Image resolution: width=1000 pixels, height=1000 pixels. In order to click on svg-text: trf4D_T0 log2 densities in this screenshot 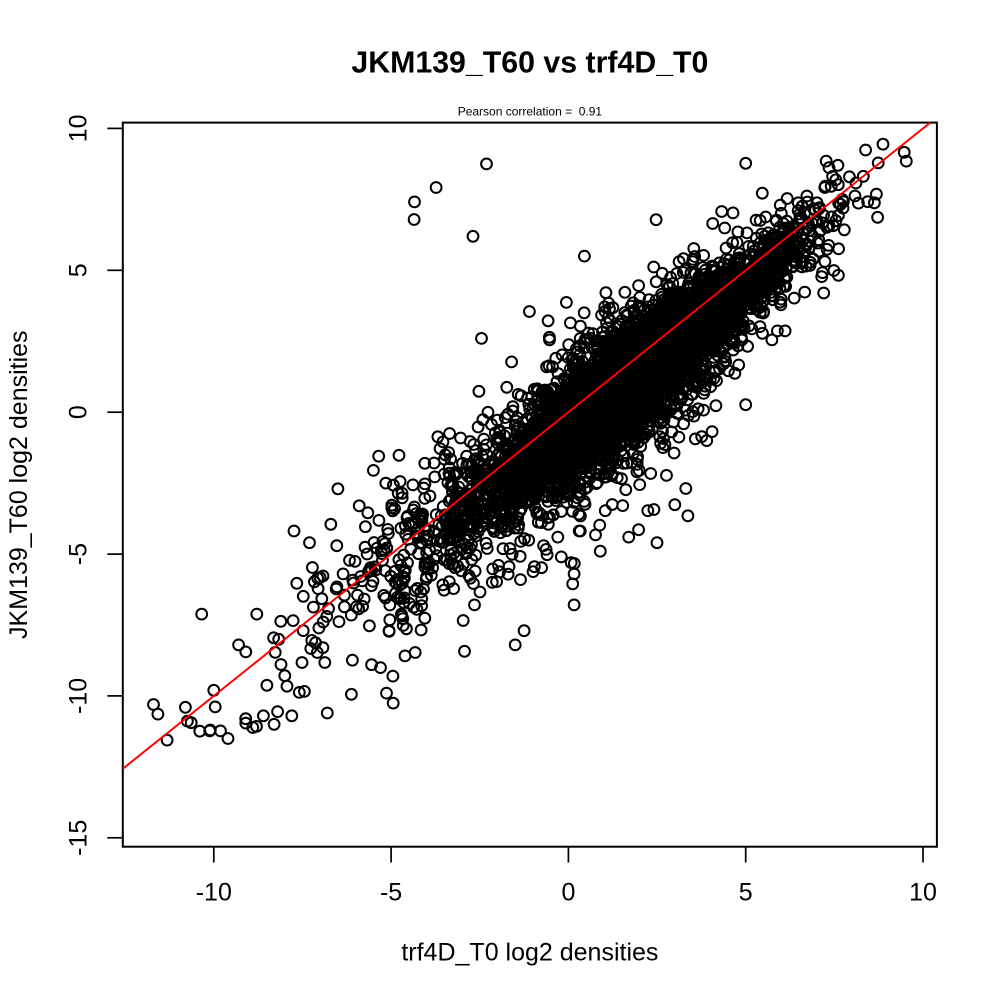, I will do `click(529, 953)`.